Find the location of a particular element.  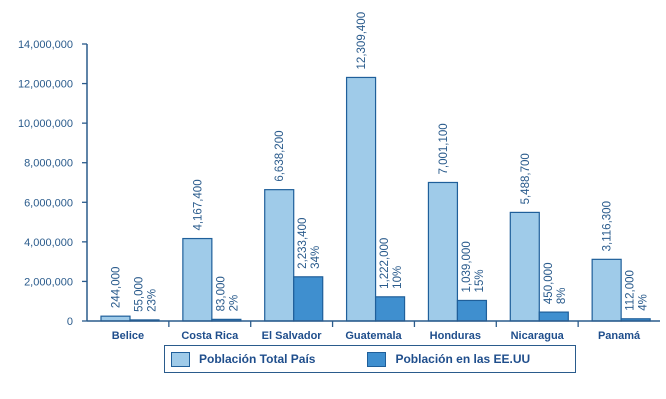

data-label-percent: 34% is located at coordinates (316, 257).